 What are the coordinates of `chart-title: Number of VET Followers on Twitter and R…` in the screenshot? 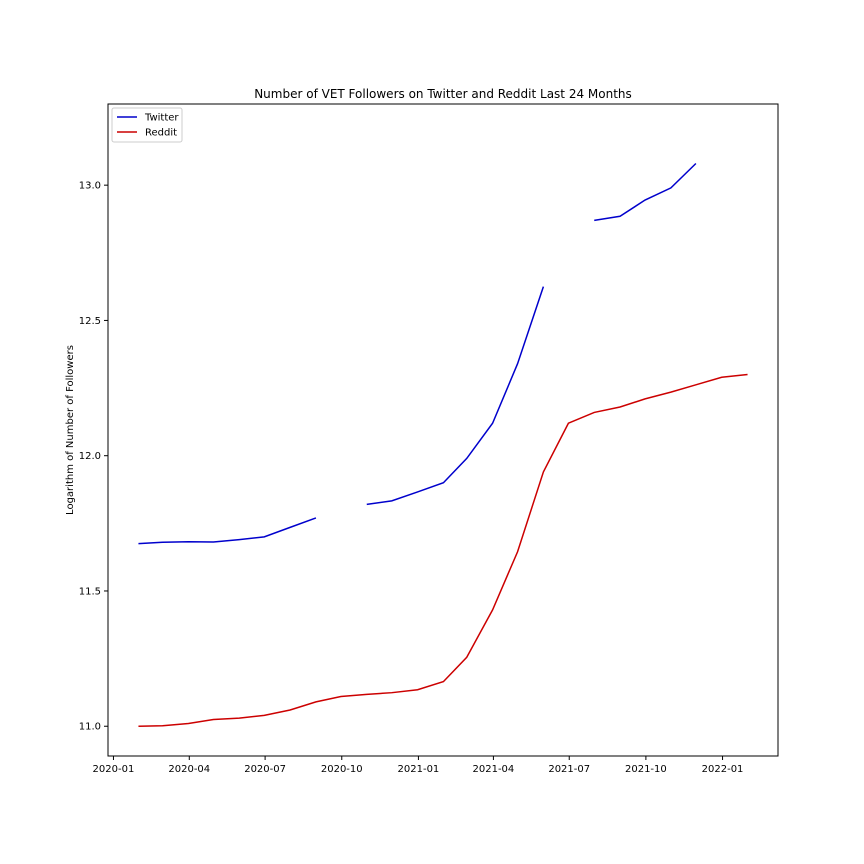 It's located at (443, 94).